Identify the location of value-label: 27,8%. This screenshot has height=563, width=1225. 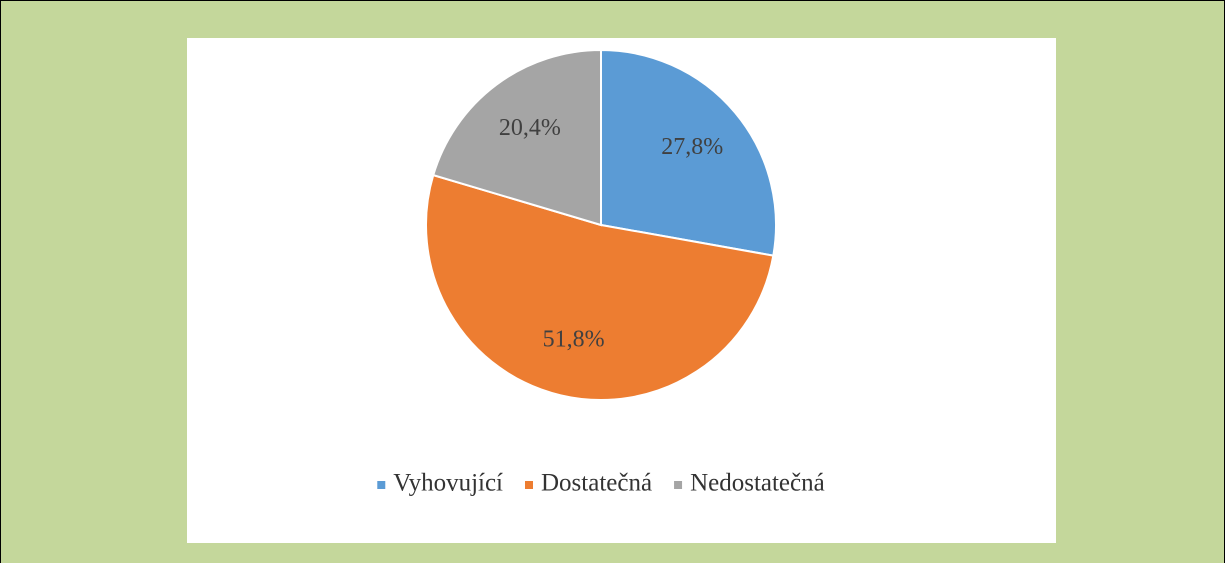
(692, 147).